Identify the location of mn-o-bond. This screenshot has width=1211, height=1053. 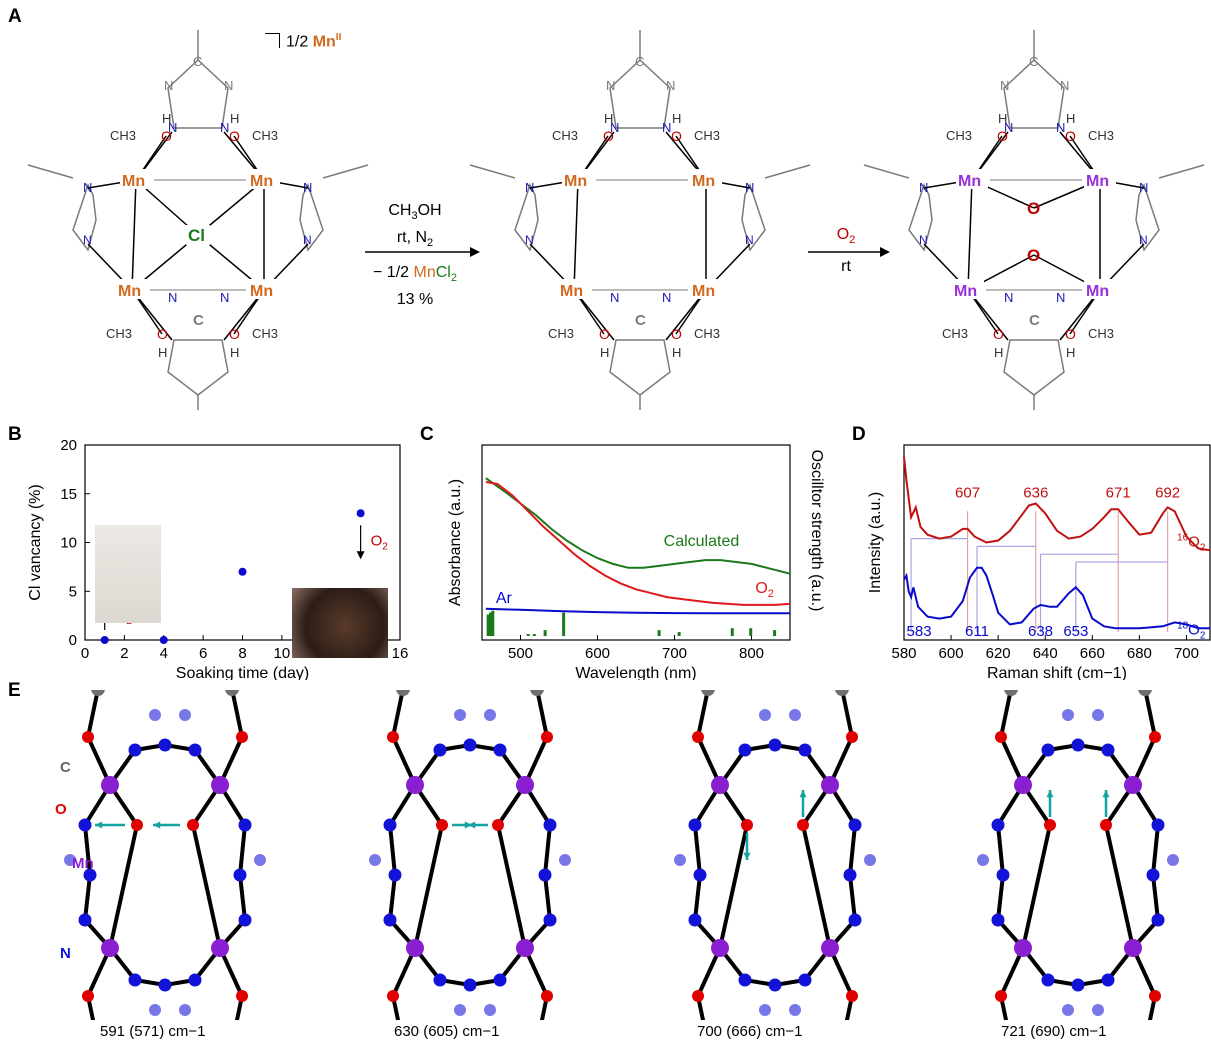
(124, 866).